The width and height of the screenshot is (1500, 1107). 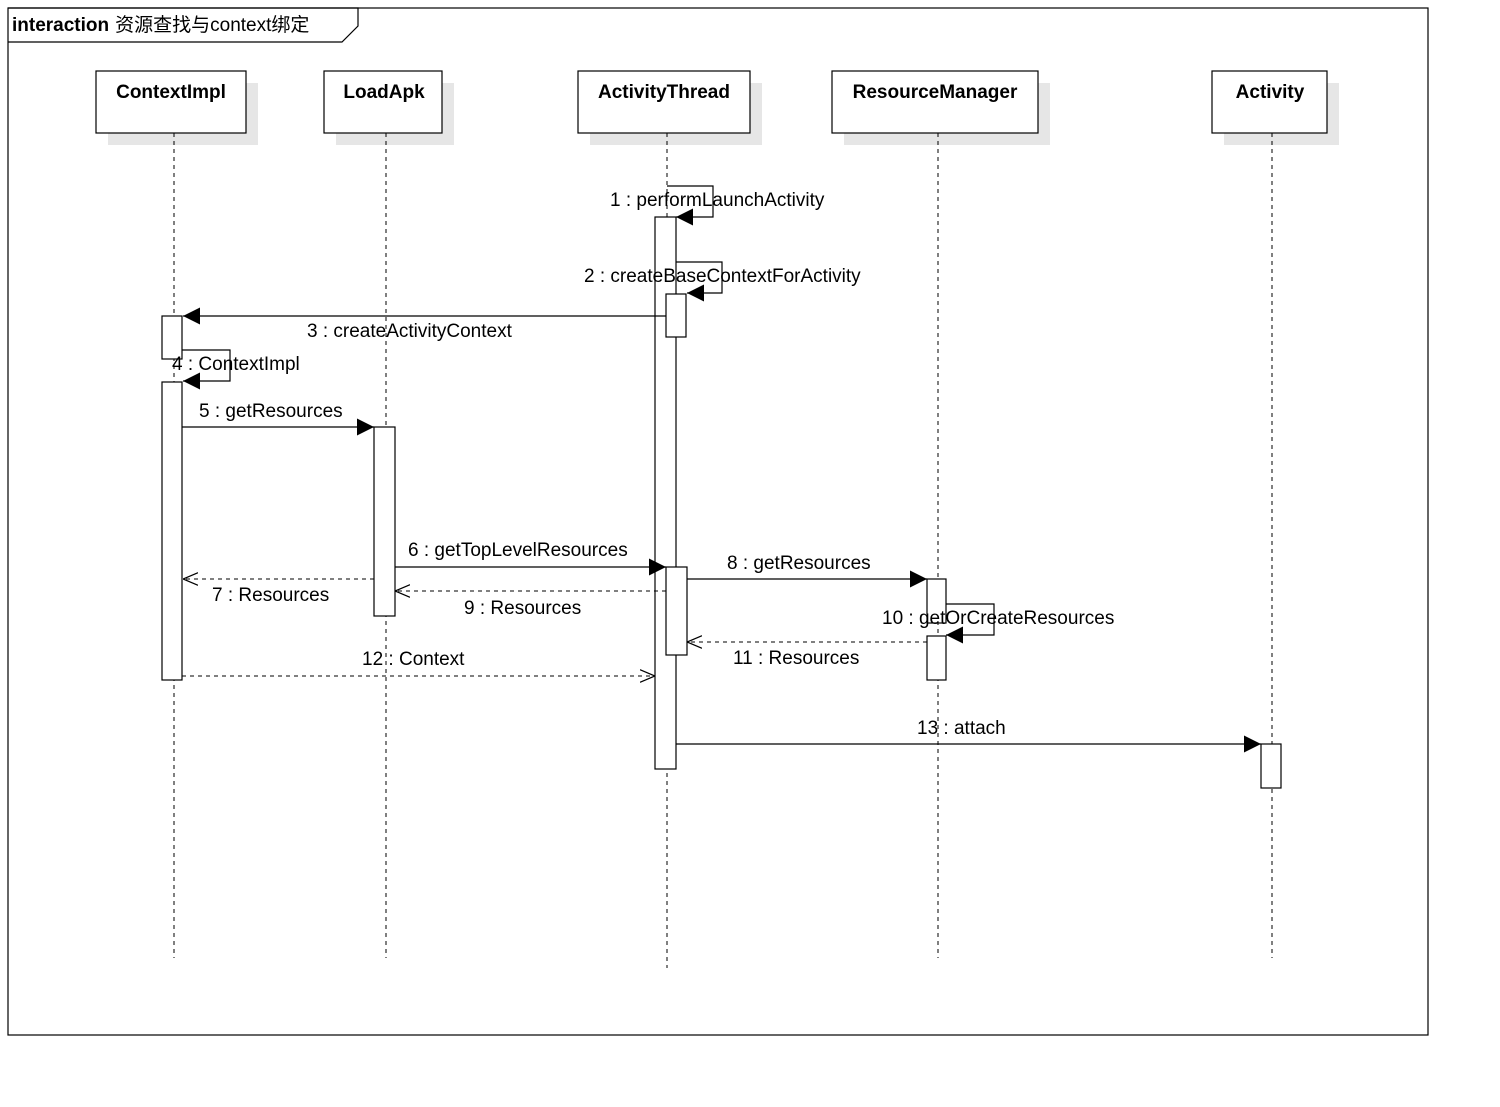 I want to click on message-1: 1 : performLaunchActivity, so click(x=717, y=205).